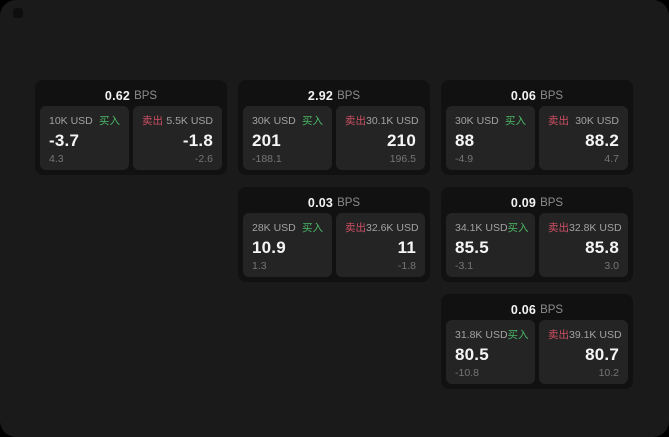  Describe the element at coordinates (18, 13) in the screenshot. I see `app-logo-icon` at that location.